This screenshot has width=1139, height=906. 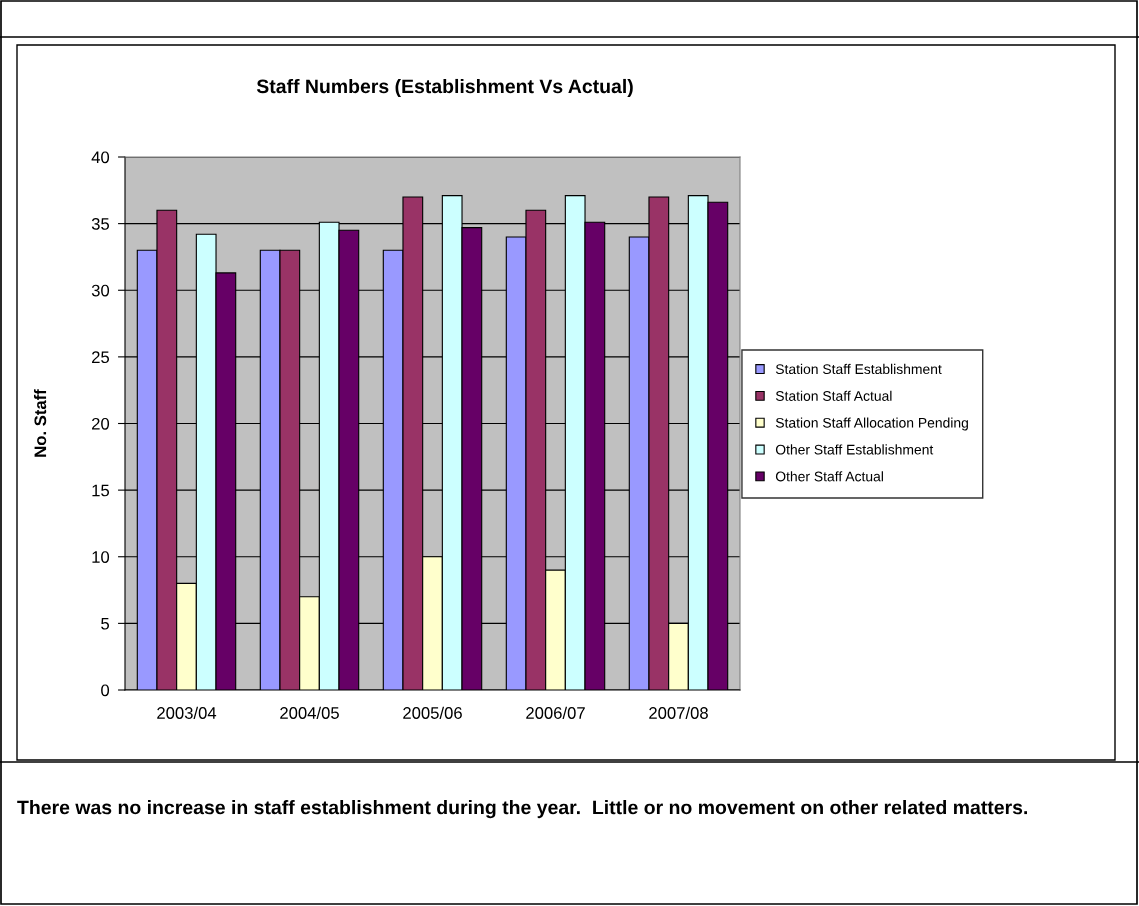 I want to click on x-tick-label: 2006/07, so click(x=555, y=712).